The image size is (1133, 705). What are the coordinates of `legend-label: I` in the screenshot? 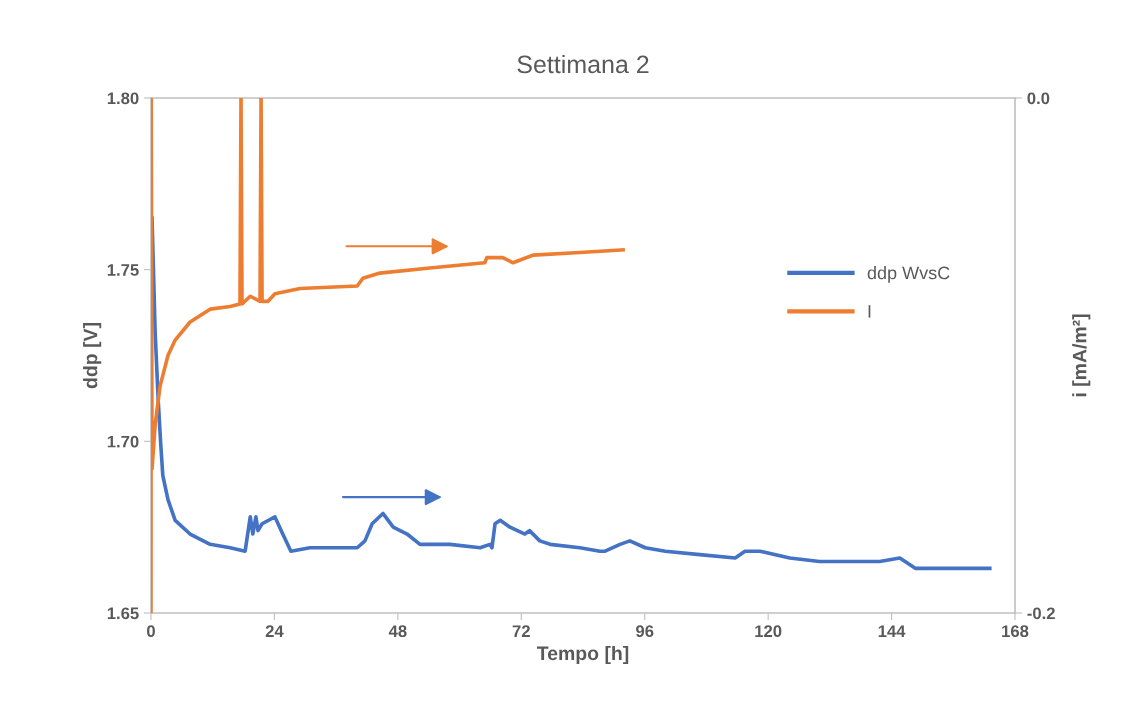 It's located at (869, 311).